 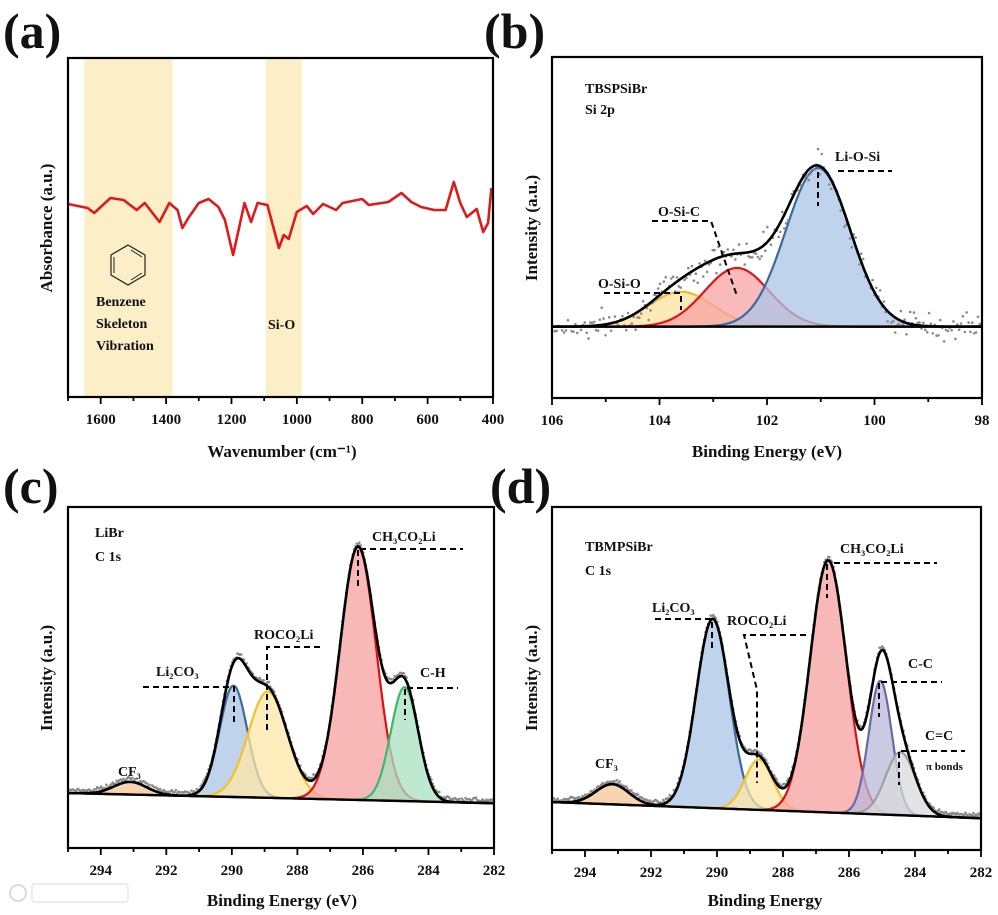 I want to click on y-axis-label-b: Intensity (a.u.), so click(x=531, y=228).